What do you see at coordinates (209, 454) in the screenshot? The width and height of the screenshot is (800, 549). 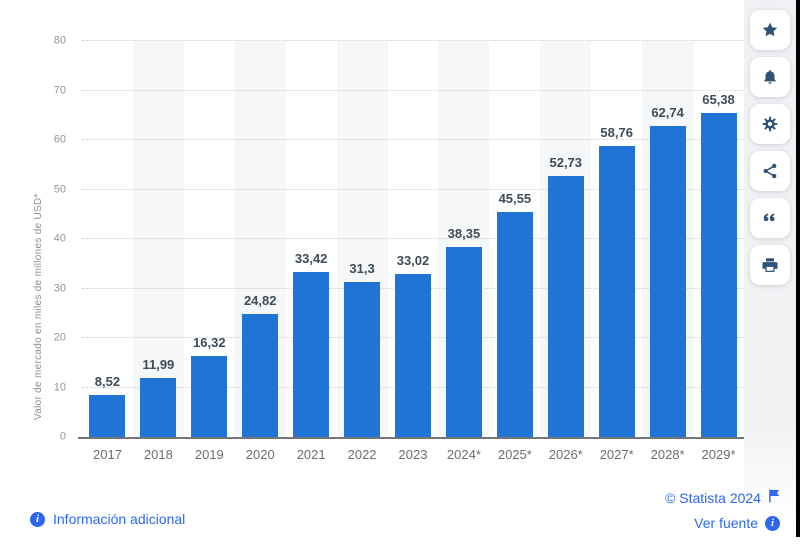 I see `x-axis-label: 2019` at bounding box center [209, 454].